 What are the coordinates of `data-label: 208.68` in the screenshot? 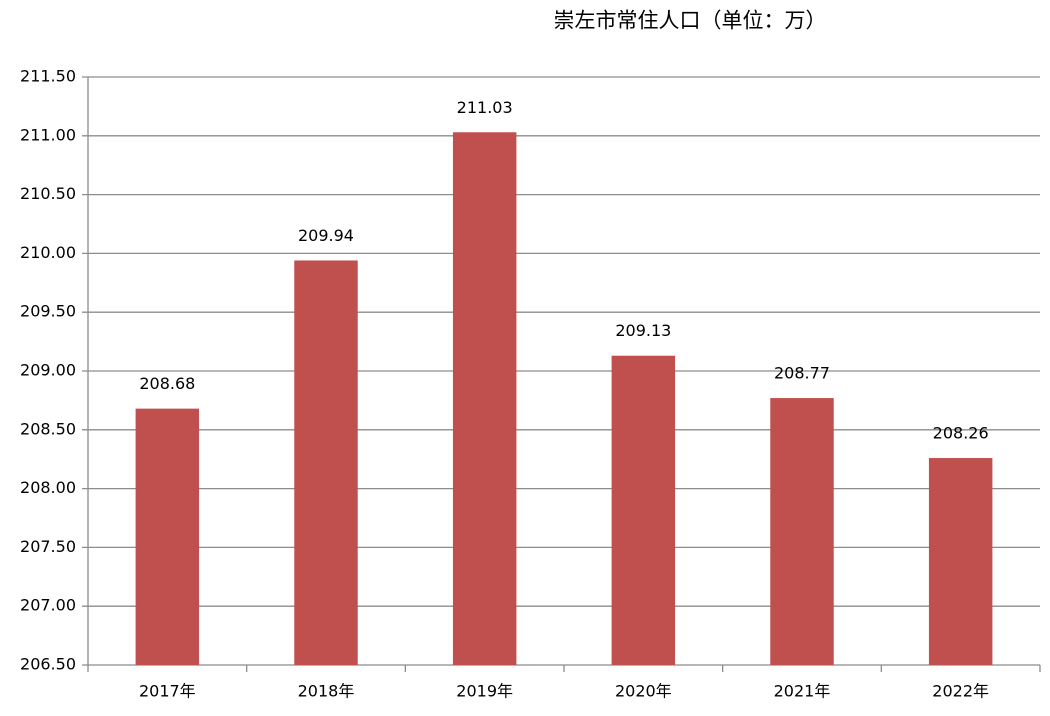 It's located at (167, 383).